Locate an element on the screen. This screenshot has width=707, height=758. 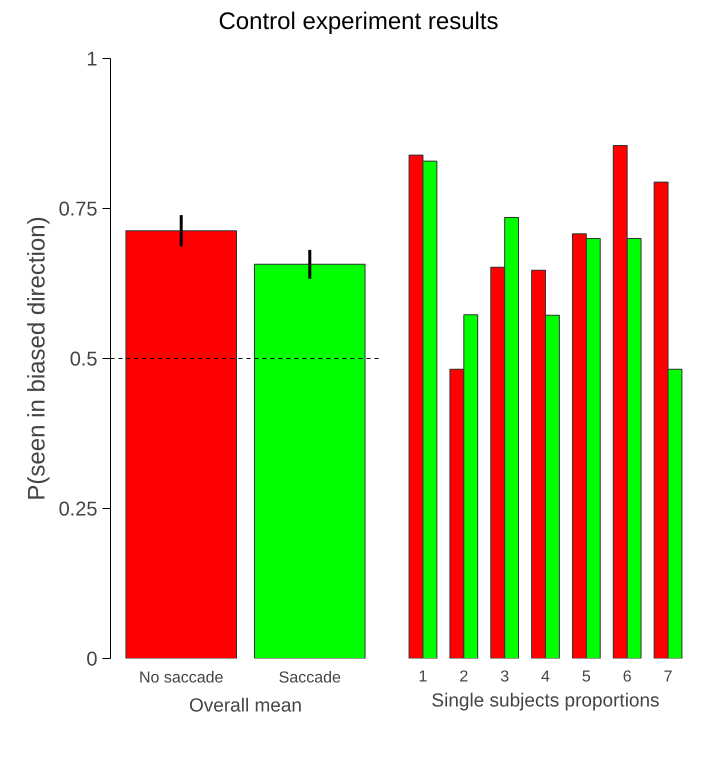
x-tick-label: 3 is located at coordinates (505, 677).